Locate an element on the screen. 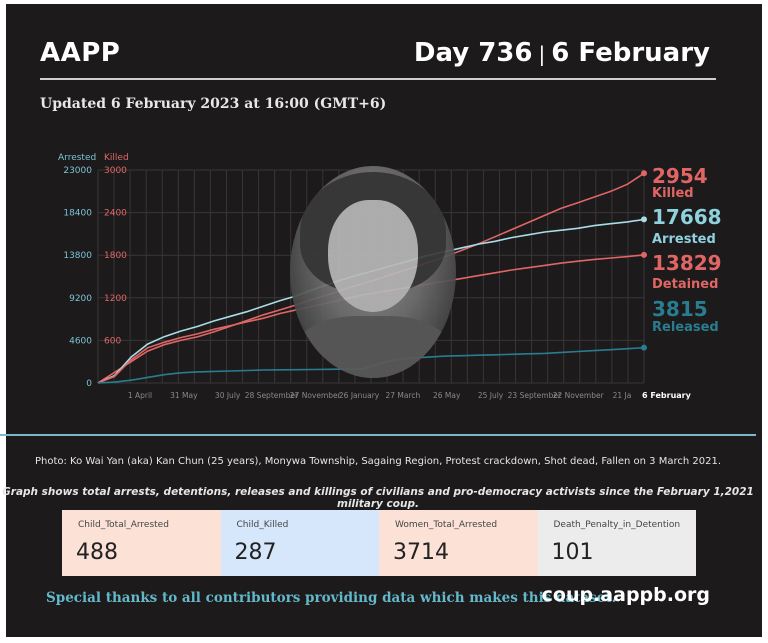 This screenshot has height=643, width=768. day-date-heading: Day 736 | 6 February is located at coordinates (562, 53).